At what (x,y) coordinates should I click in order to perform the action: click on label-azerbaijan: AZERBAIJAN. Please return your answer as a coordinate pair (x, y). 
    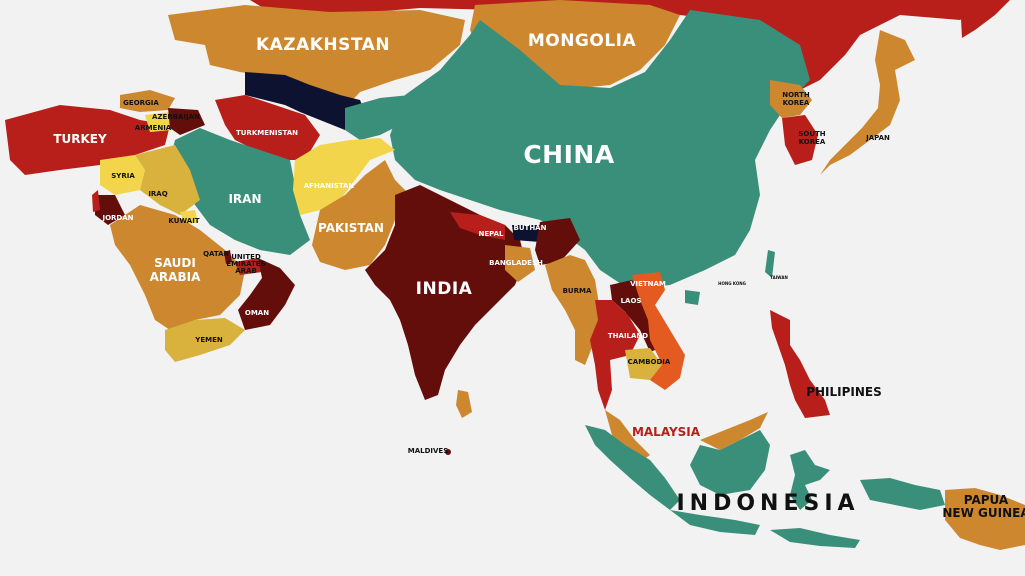
    Looking at the image, I should click on (176, 117).